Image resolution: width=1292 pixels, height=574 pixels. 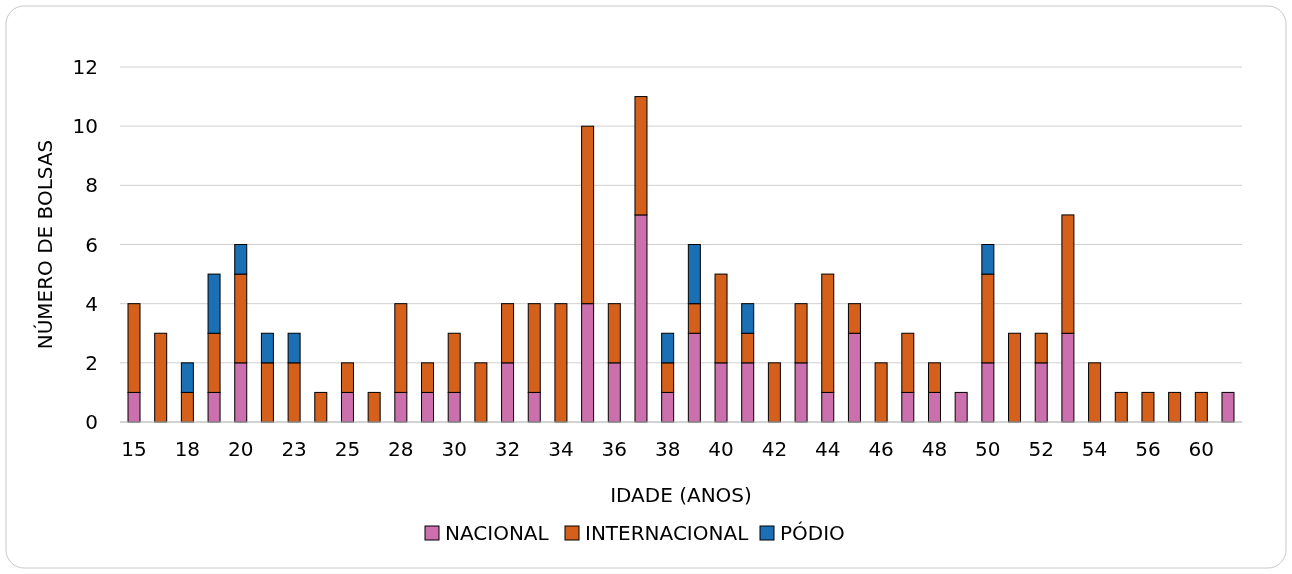 I want to click on x-tick-label: 56, so click(x=1148, y=449).